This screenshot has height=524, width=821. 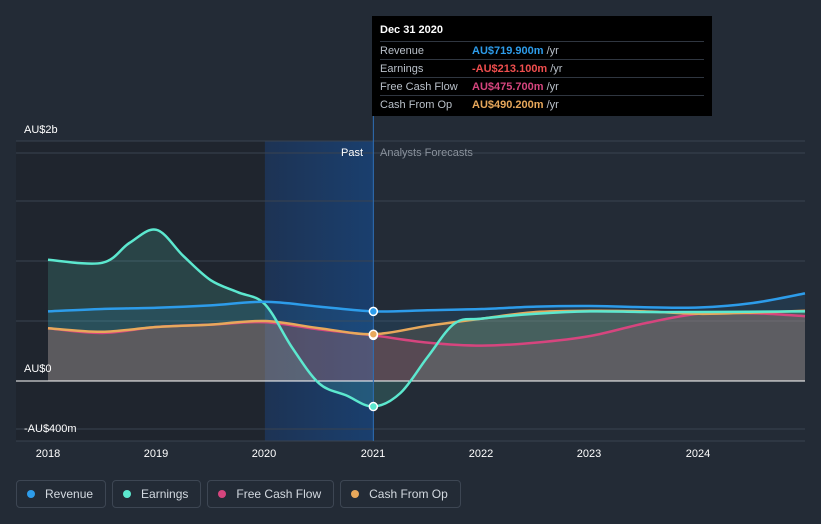 I want to click on tooltip-value: AU$719.900m, so click(x=508, y=50).